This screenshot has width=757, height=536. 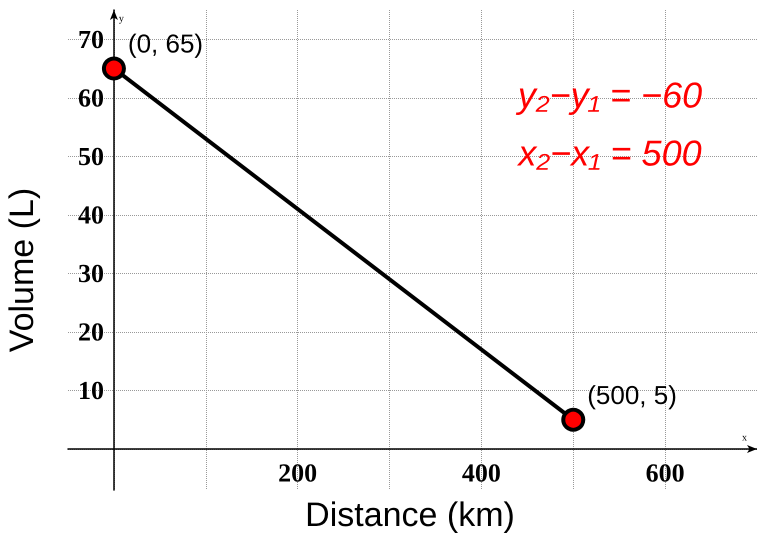 I want to click on y-tick-label: 10, so click(x=91, y=390).